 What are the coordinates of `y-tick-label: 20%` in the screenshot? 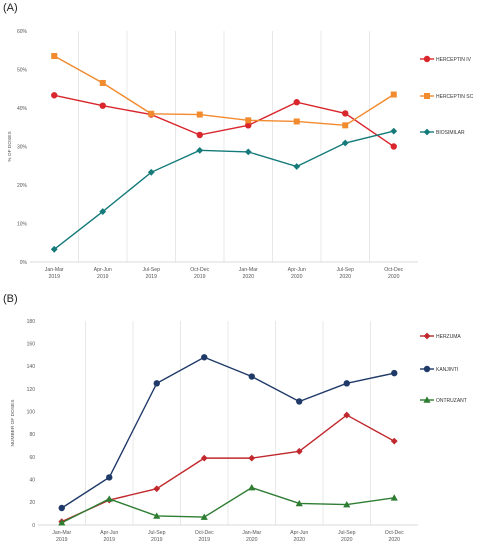 It's located at (22, 186).